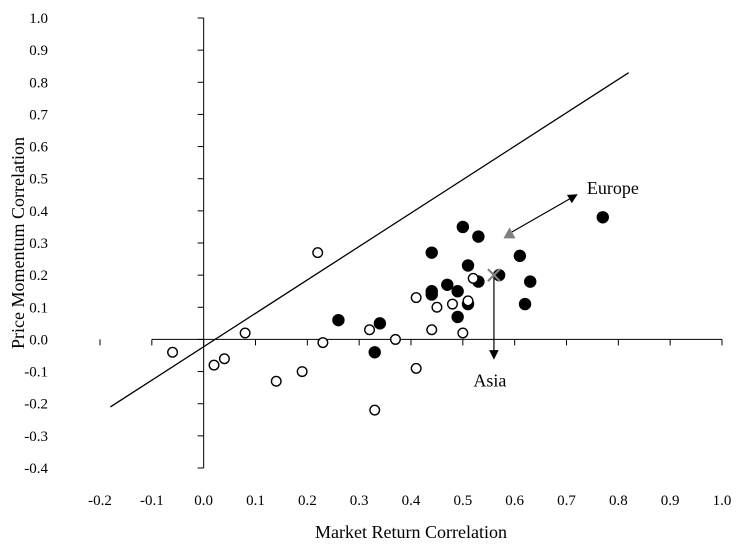  Describe the element at coordinates (38, 180) in the screenshot. I see `y-tick-label: 0.5` at that location.